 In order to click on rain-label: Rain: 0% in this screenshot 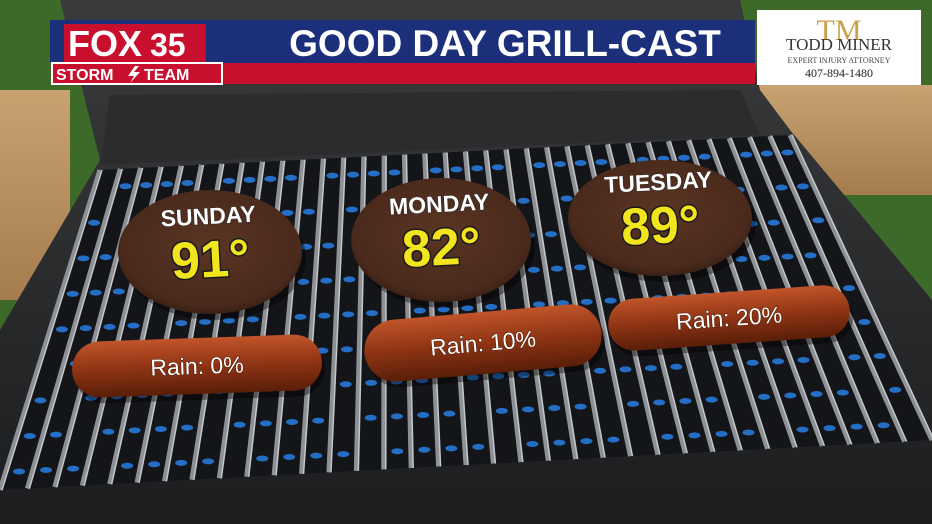, I will do `click(197, 365)`.